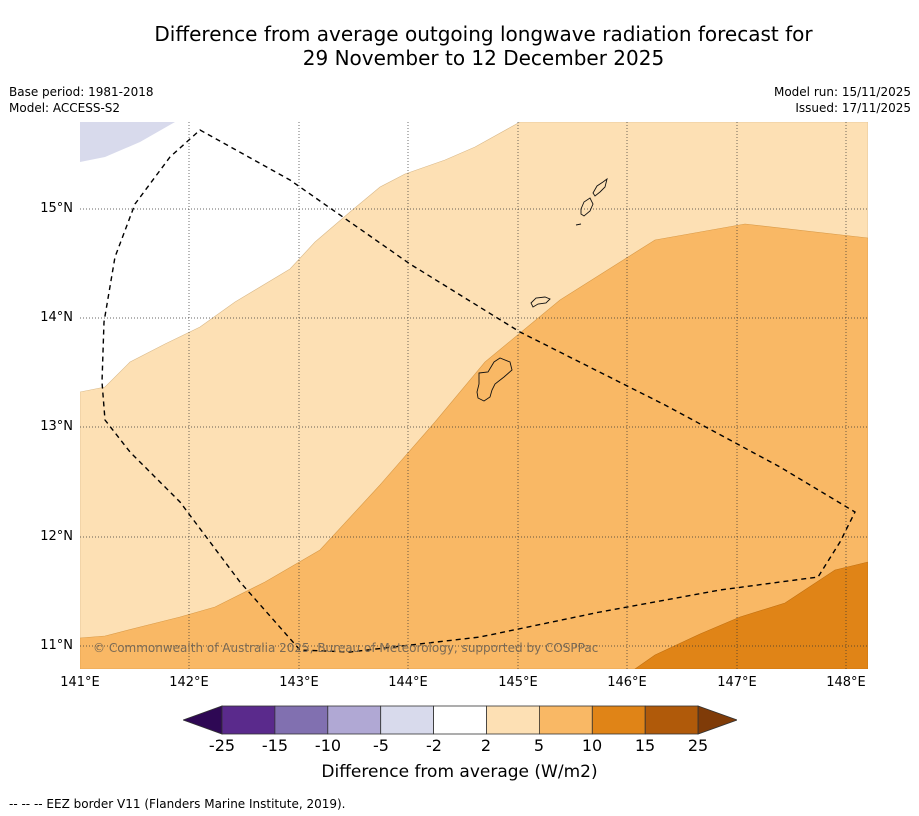 This screenshot has height=816, width=919. I want to click on colorbar-cells, so click(460, 720).